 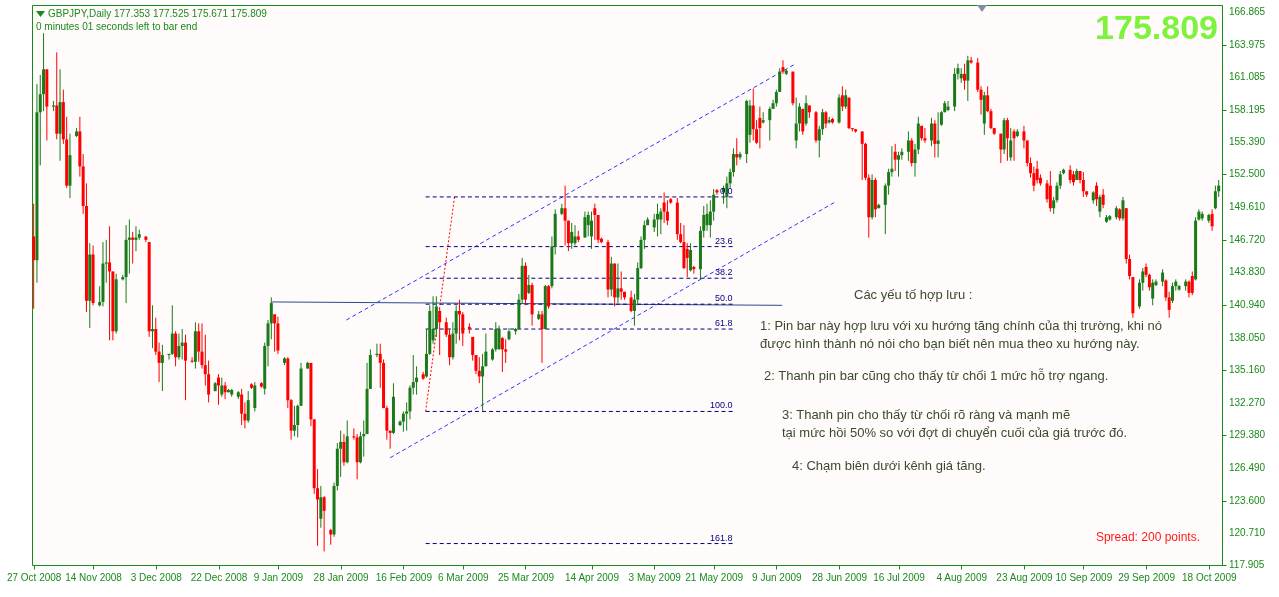 I want to click on x-tick-label: 28 Jan 2009, so click(x=341, y=577).